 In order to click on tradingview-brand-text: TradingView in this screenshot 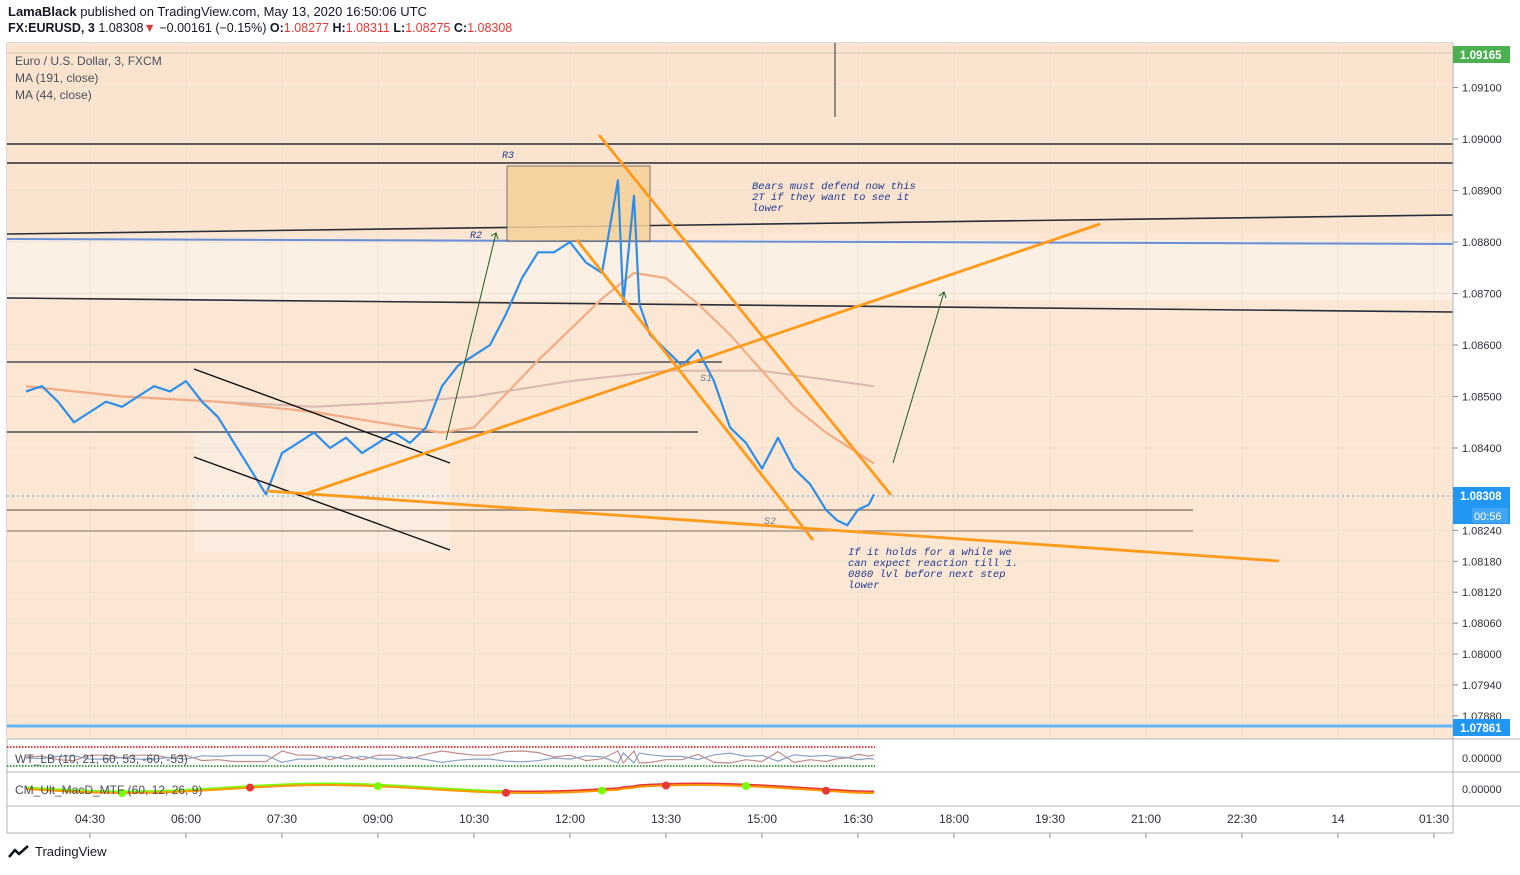, I will do `click(71, 851)`.